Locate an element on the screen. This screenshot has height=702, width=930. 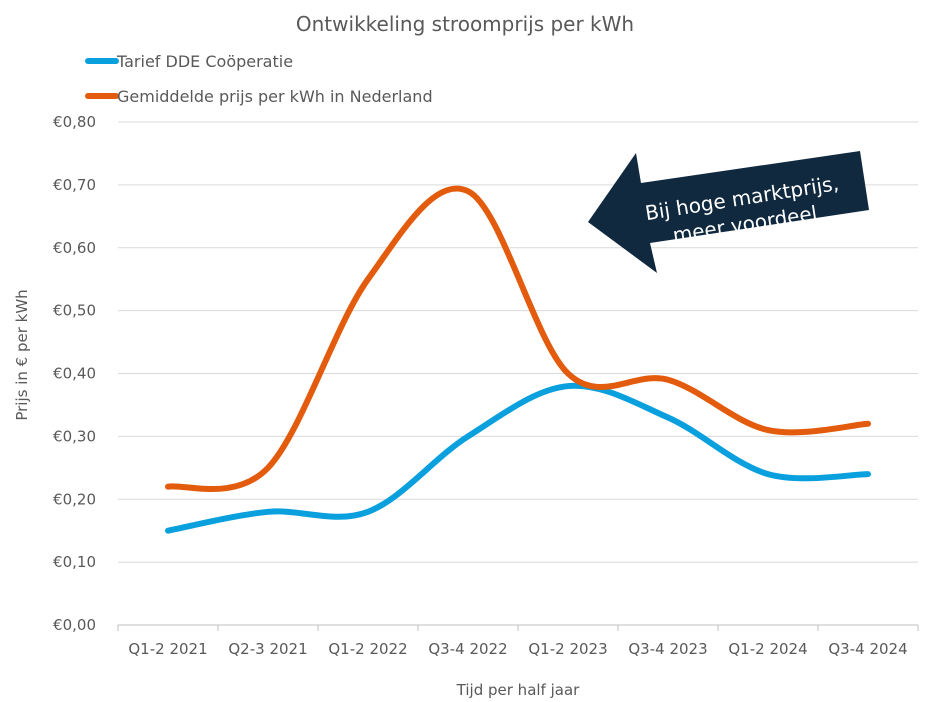
y-tick-label: €0,20 is located at coordinates (74, 499).